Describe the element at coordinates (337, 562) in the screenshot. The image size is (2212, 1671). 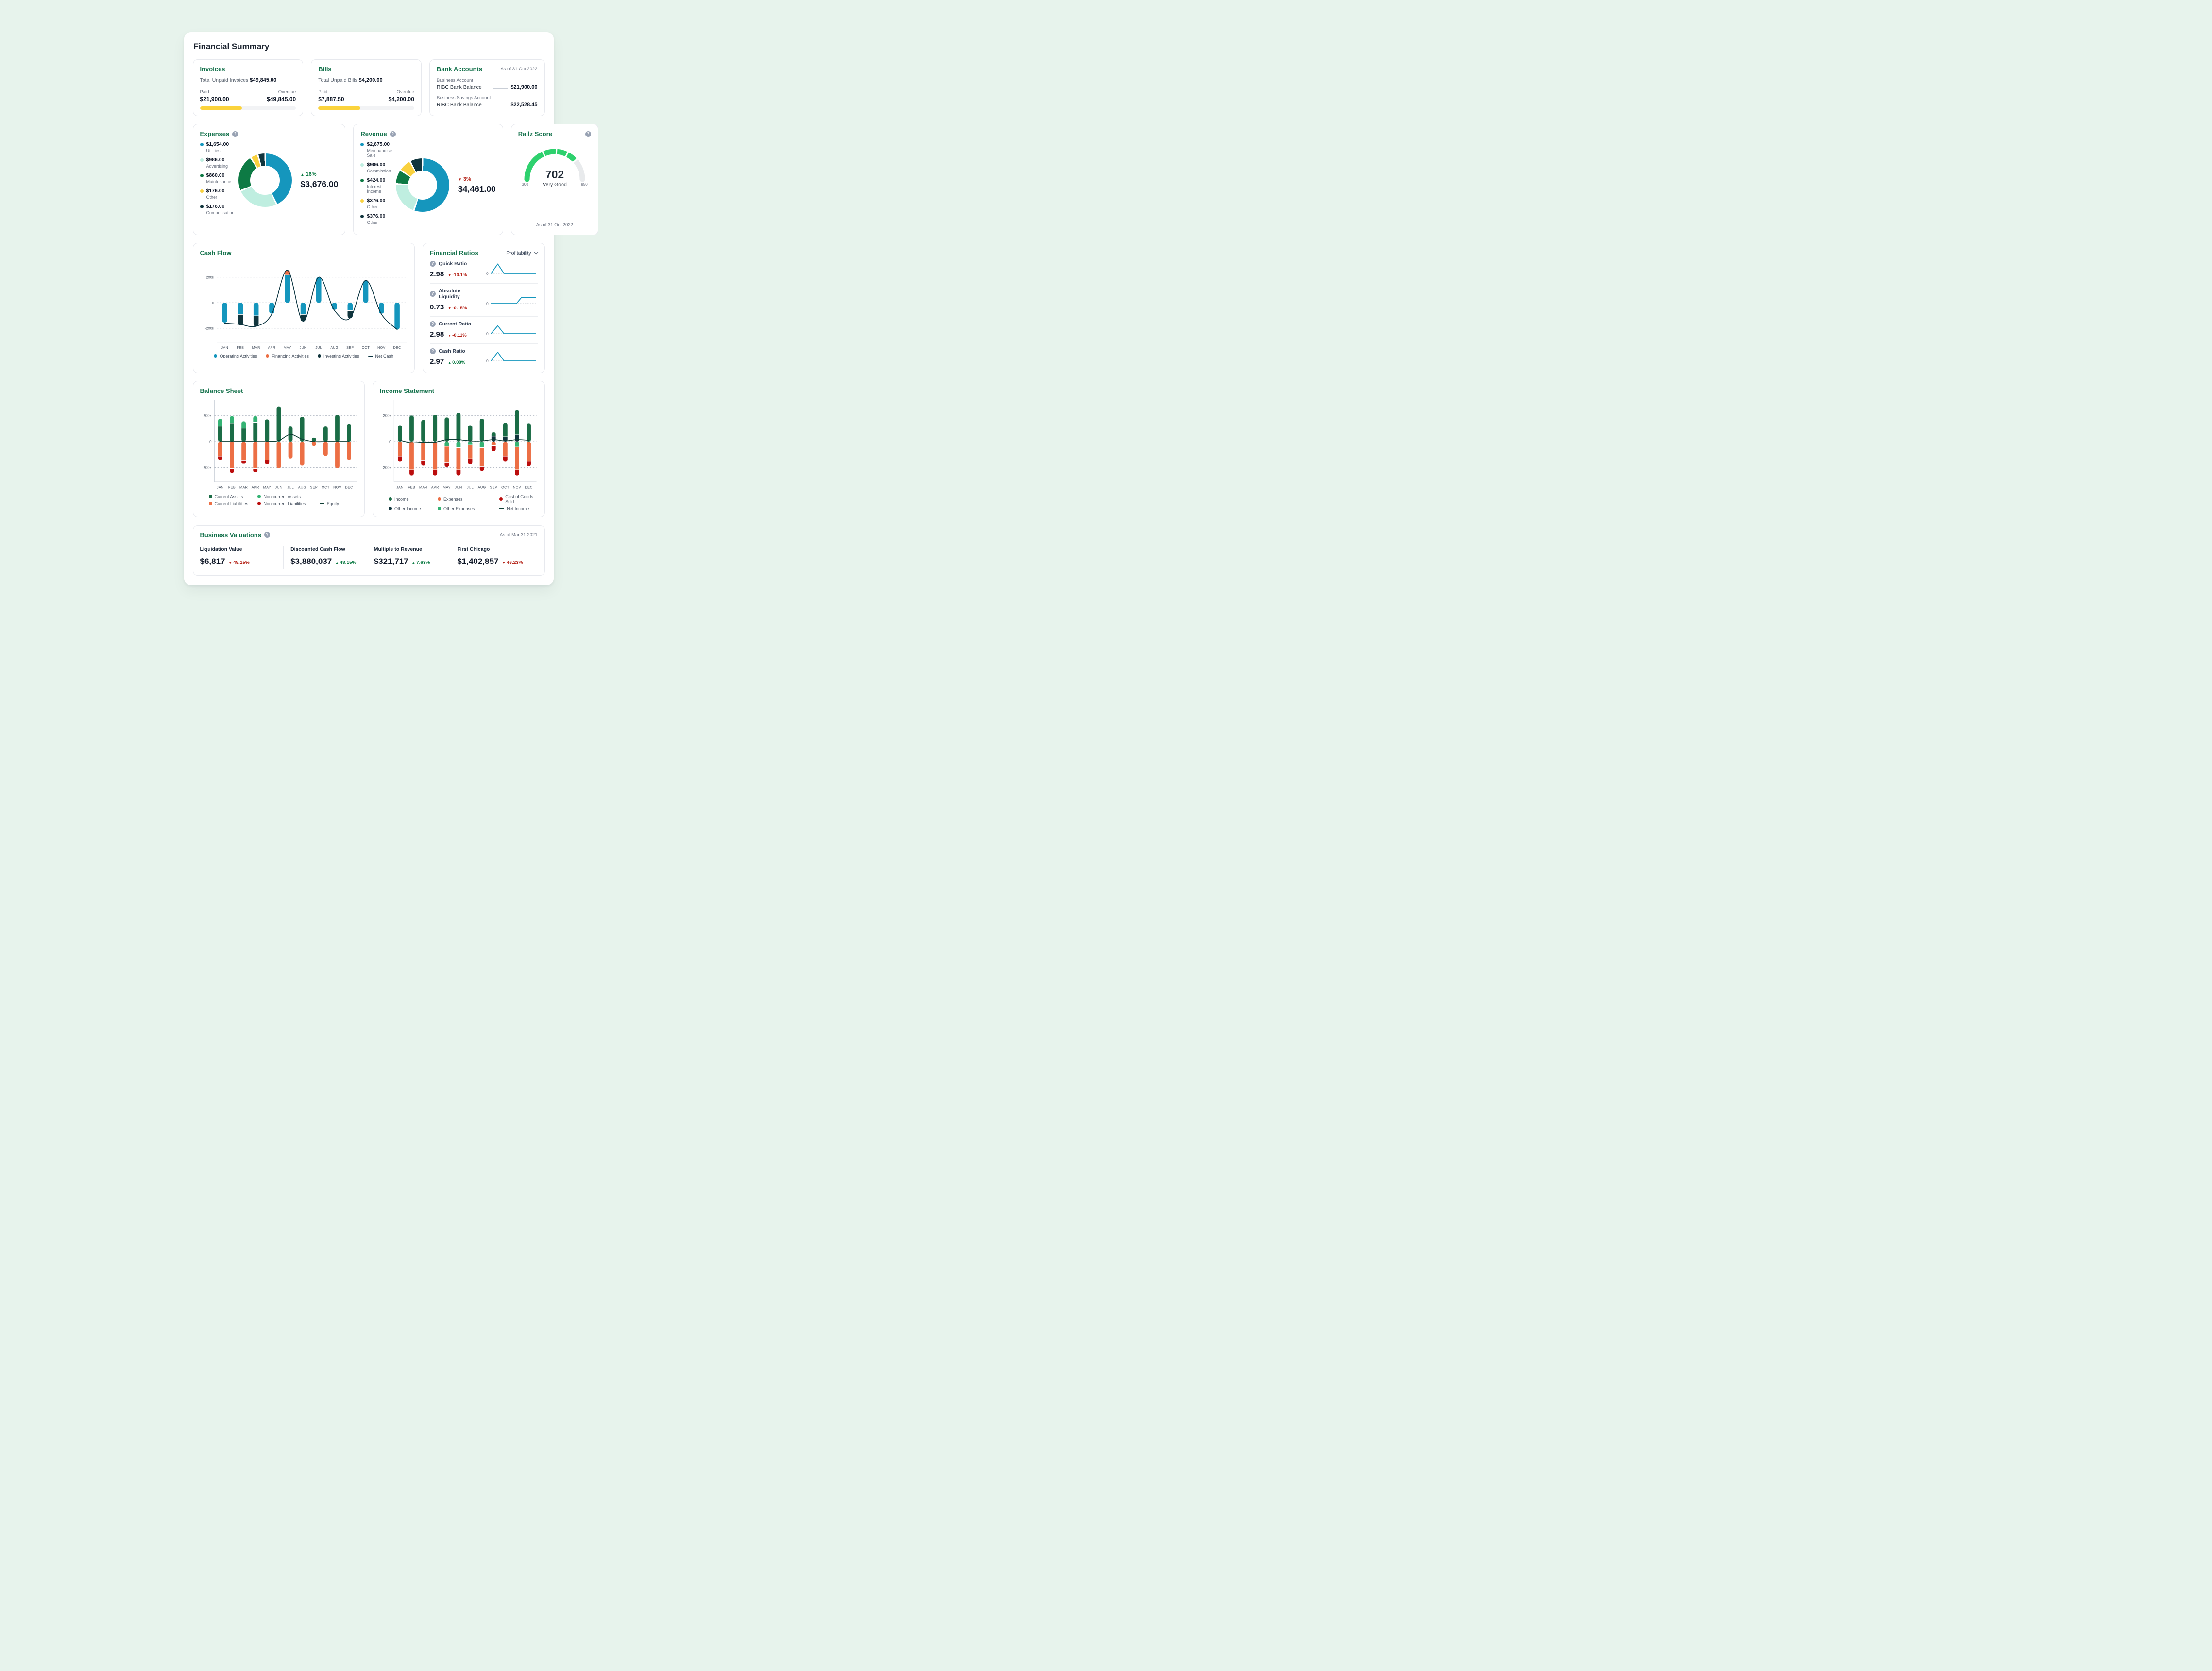
I see `trend-arrow-icon: ▲` at that location.